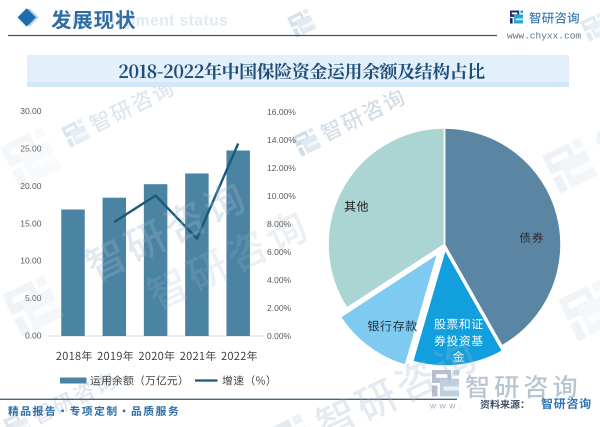 The height and width of the screenshot is (427, 600). What do you see at coordinates (279, 308) in the screenshot?
I see `svg-text: 2.00%` at bounding box center [279, 308].